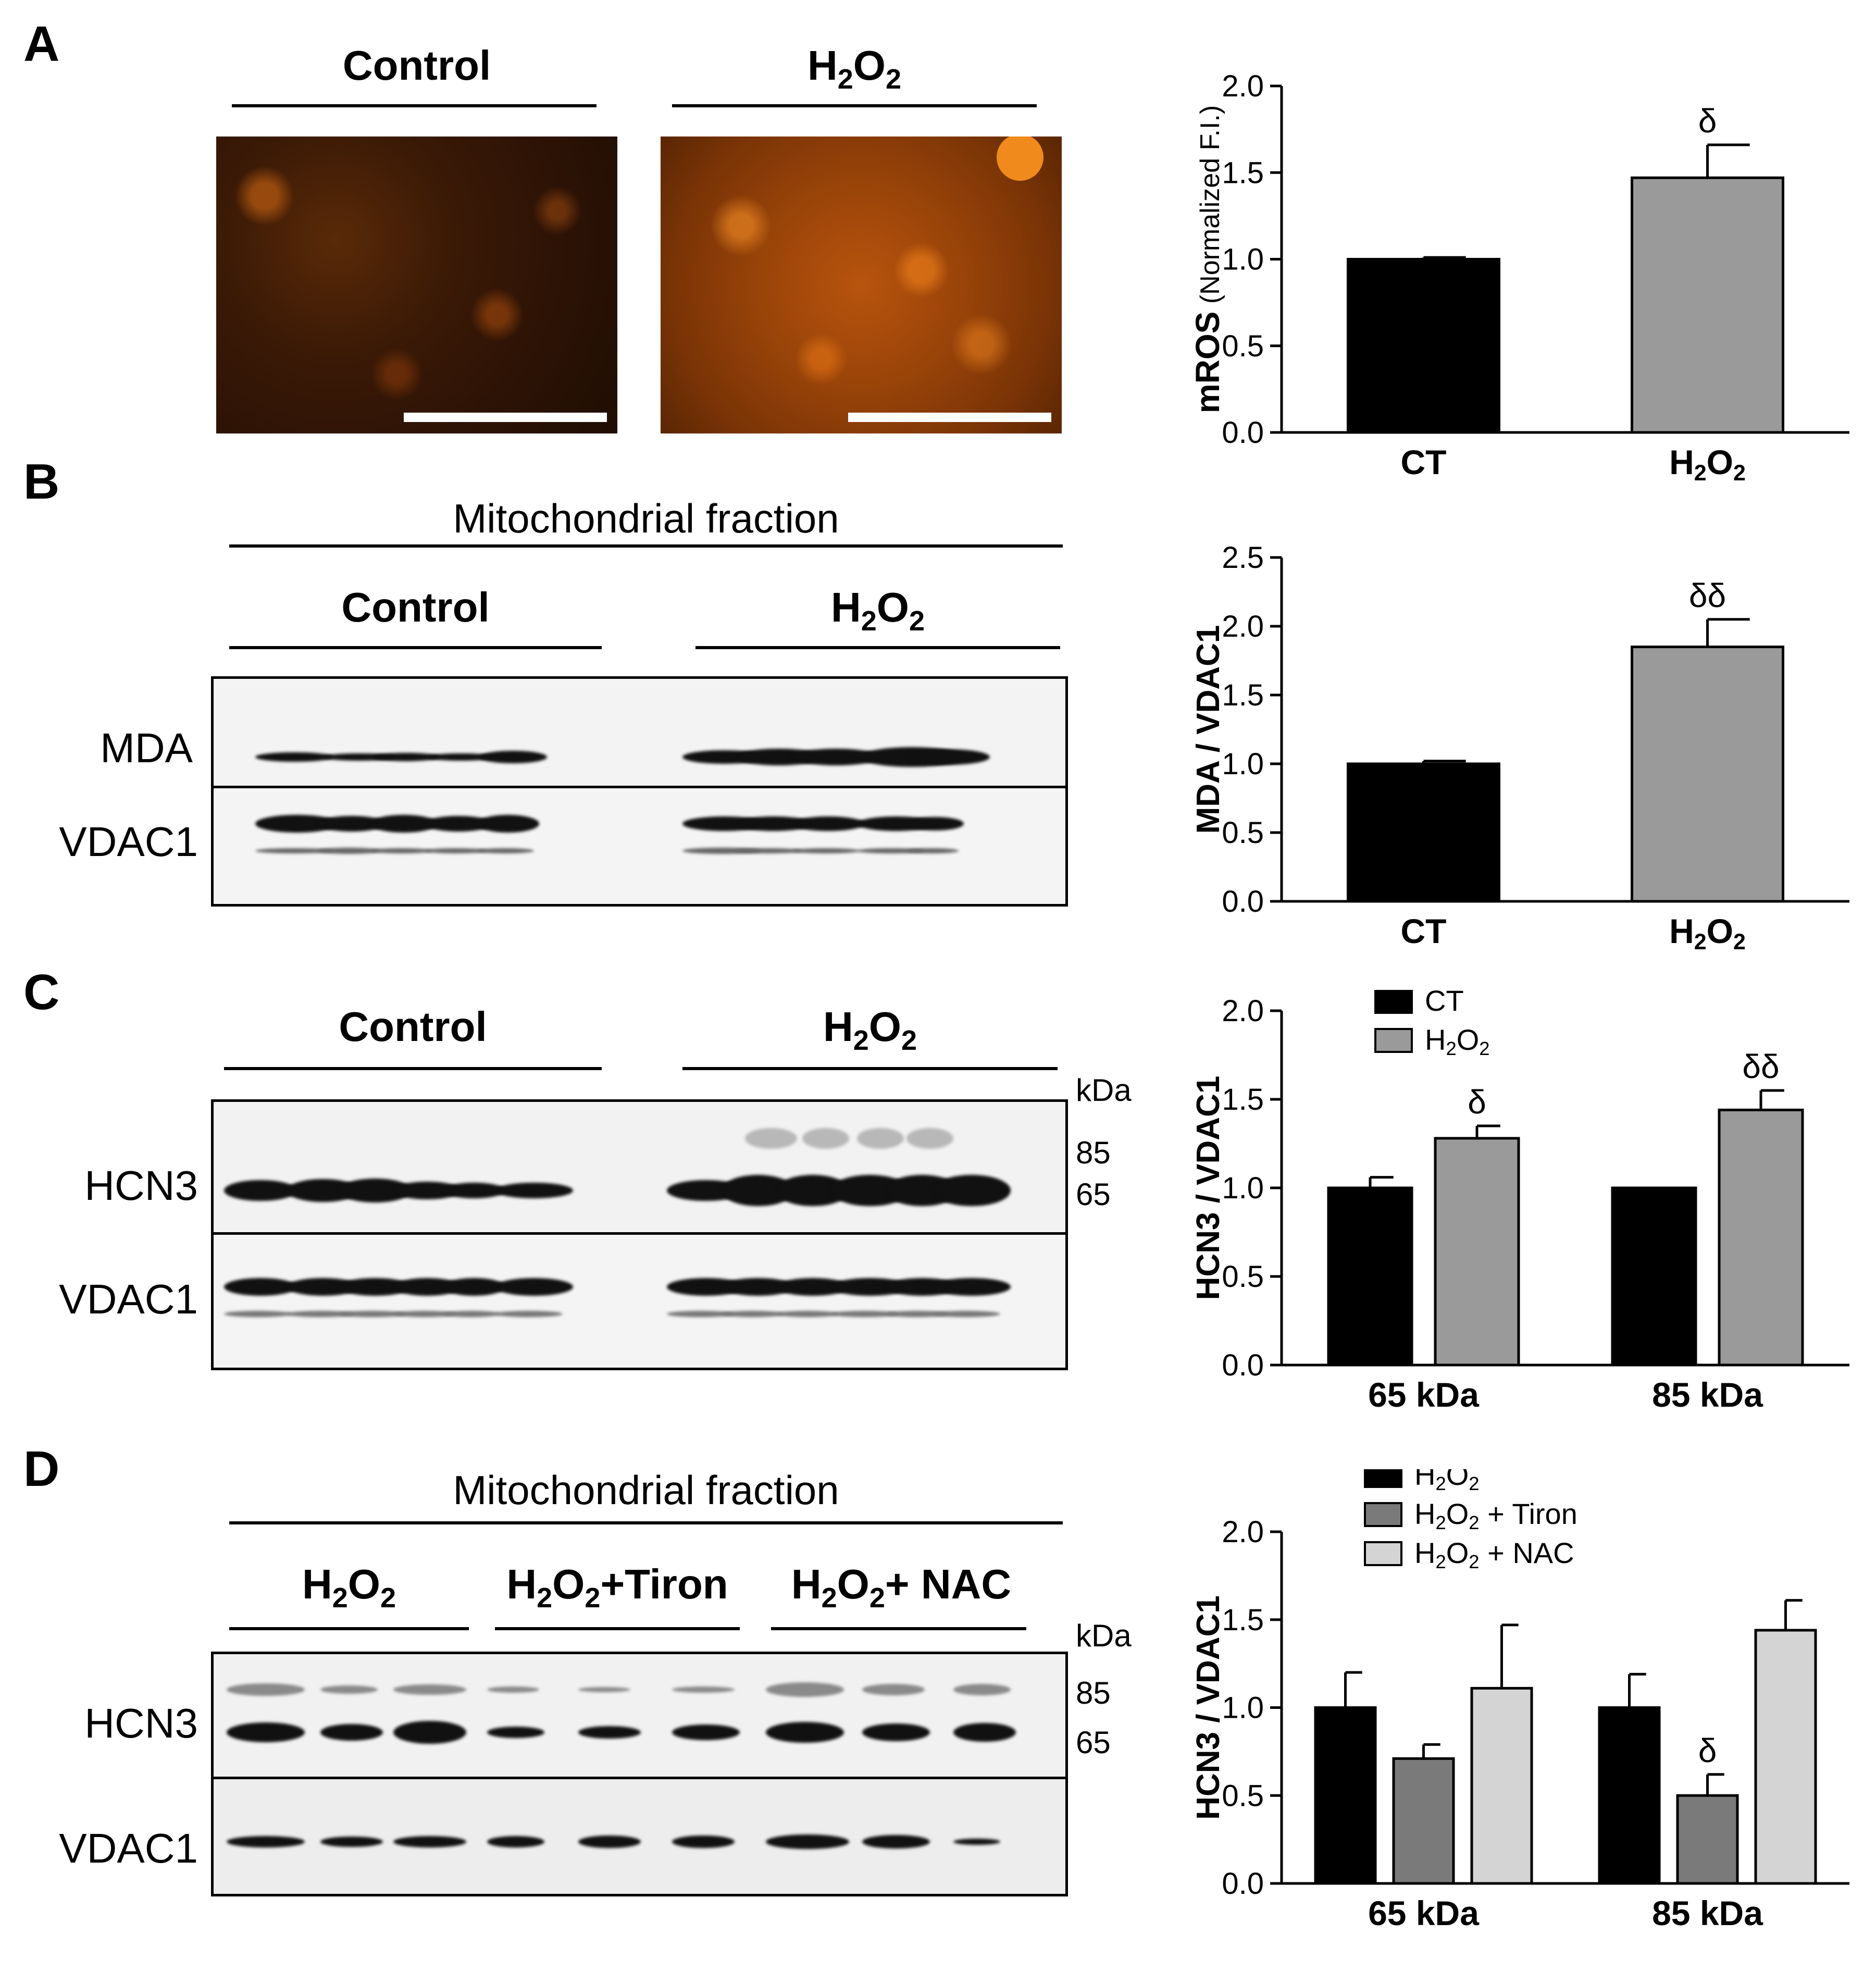 This screenshot has height=1972, width=1876. What do you see at coordinates (413, 1026) in the screenshot?
I see `group-label-control-c: Control` at bounding box center [413, 1026].